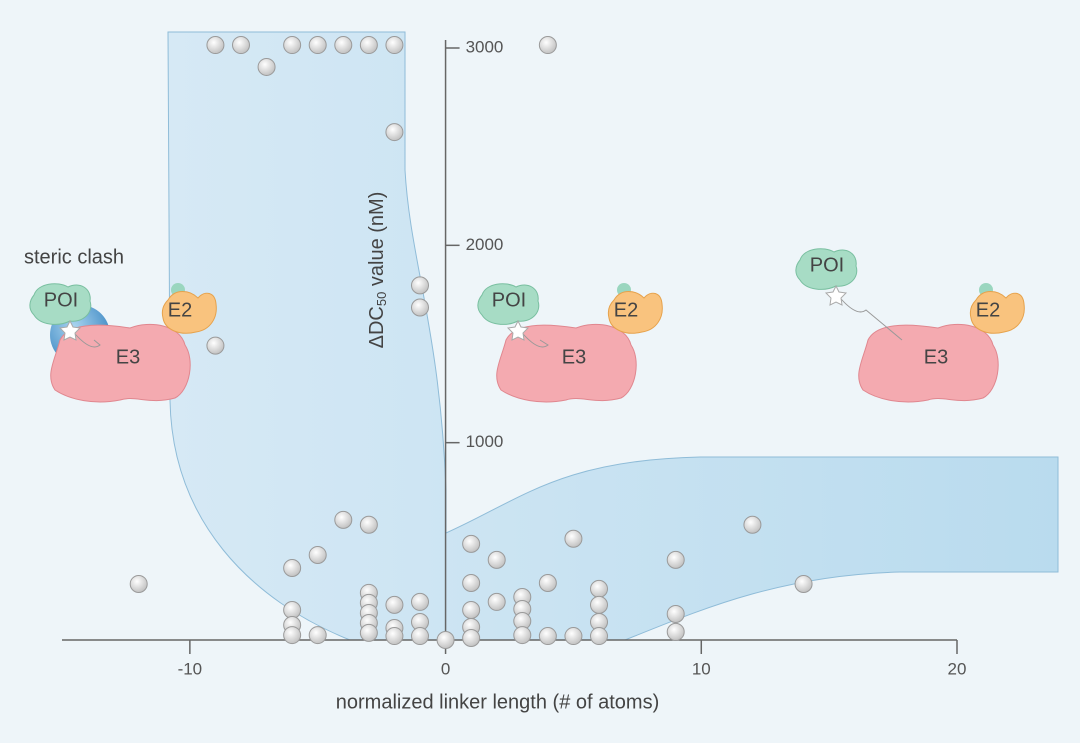  I want to click on x-tick-label: 10, so click(701, 668).